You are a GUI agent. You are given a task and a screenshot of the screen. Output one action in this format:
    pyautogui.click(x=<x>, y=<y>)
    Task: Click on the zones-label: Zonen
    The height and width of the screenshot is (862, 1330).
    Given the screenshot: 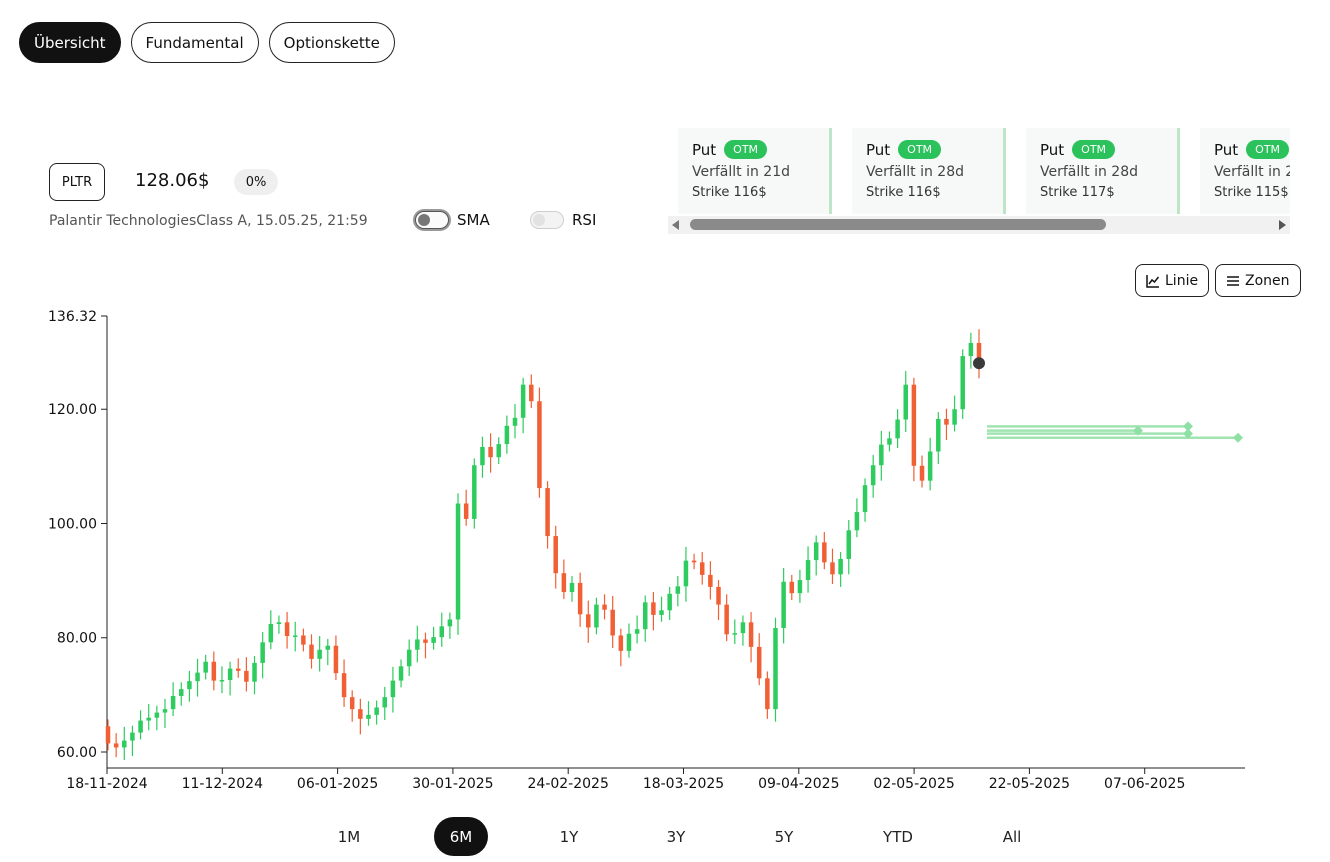 What is the action you would take?
    pyautogui.click(x=1267, y=280)
    